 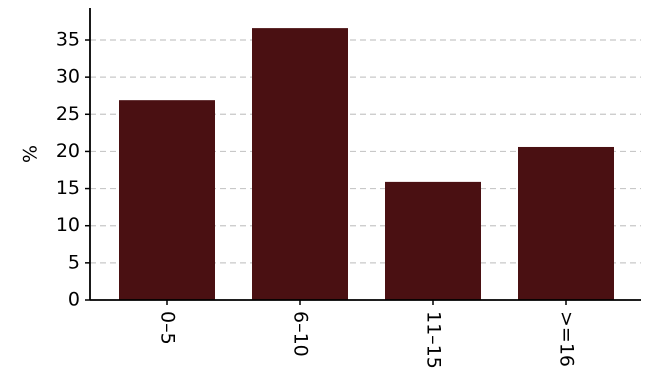 I want to click on x-tick-label: 6–10, so click(x=301, y=334).